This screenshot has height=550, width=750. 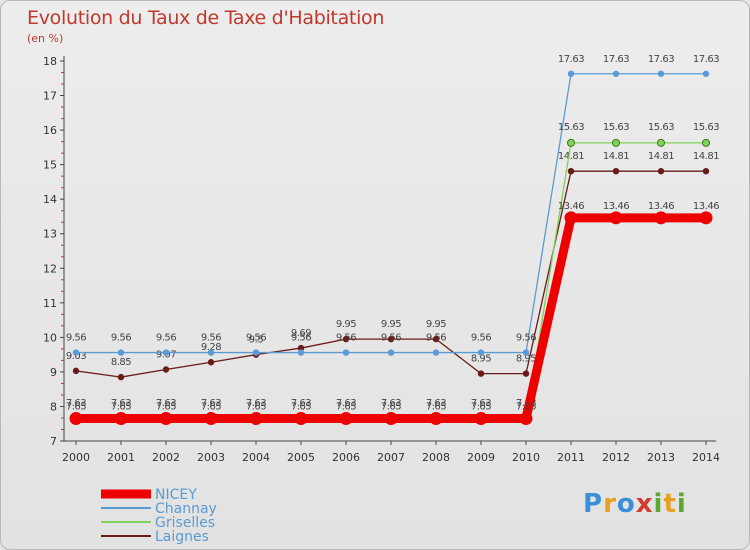 I want to click on x-tick-label: 2014, so click(x=706, y=457).